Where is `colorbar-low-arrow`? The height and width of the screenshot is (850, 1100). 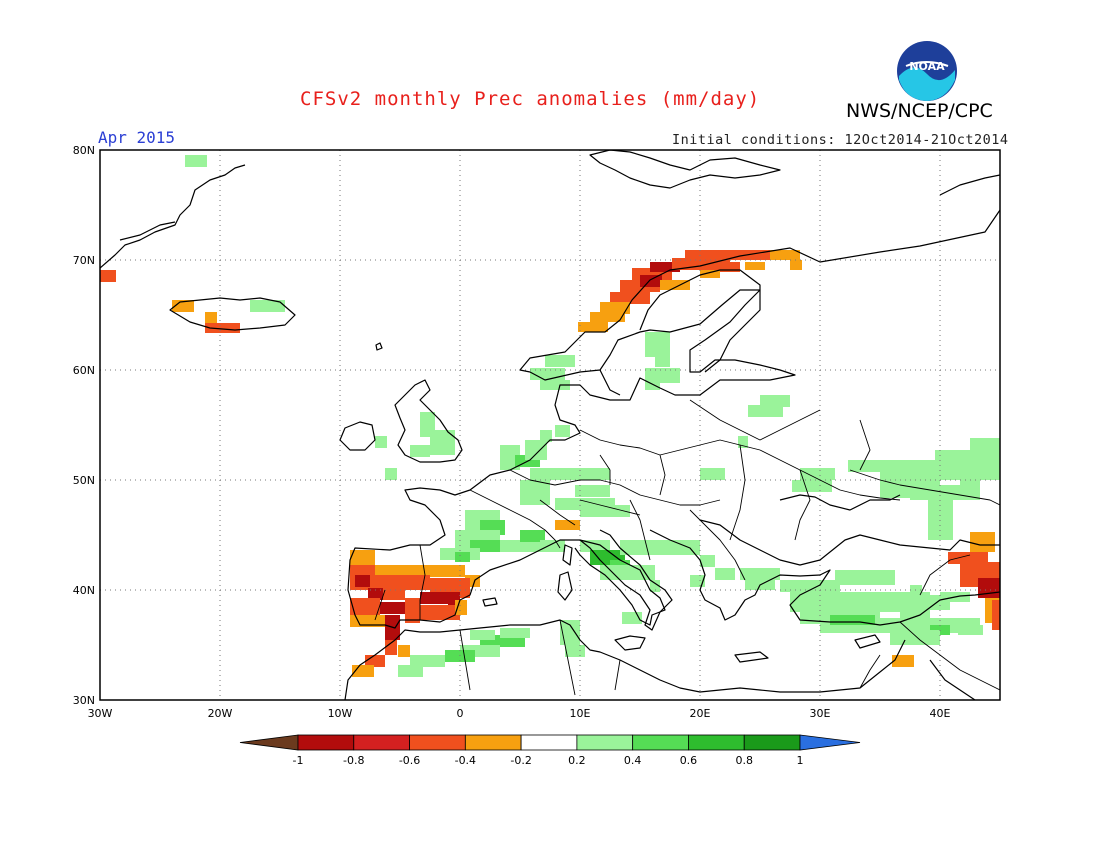 colorbar-low-arrow is located at coordinates (269, 742).